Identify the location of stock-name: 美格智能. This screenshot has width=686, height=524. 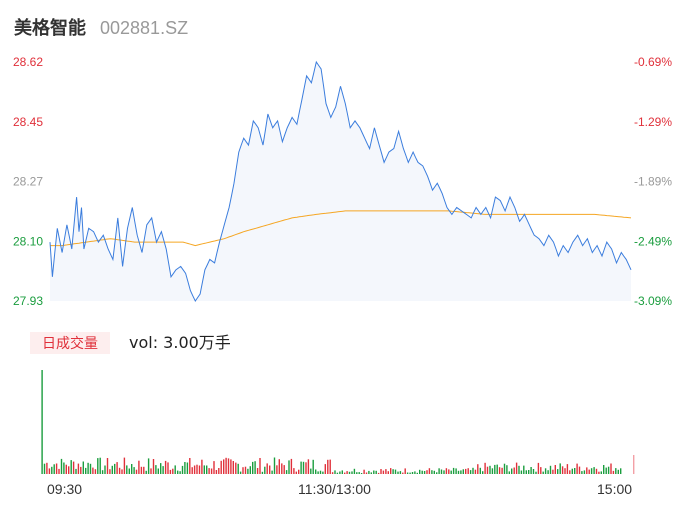
(50, 28).